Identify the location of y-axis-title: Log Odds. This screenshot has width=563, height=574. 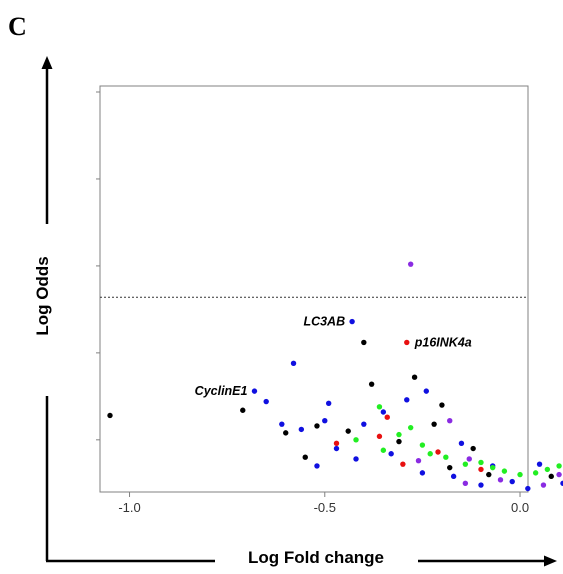
(42, 295).